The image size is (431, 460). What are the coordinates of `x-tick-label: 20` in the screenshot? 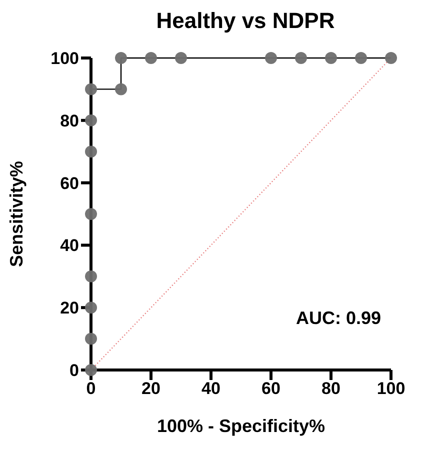 It's located at (151, 388).